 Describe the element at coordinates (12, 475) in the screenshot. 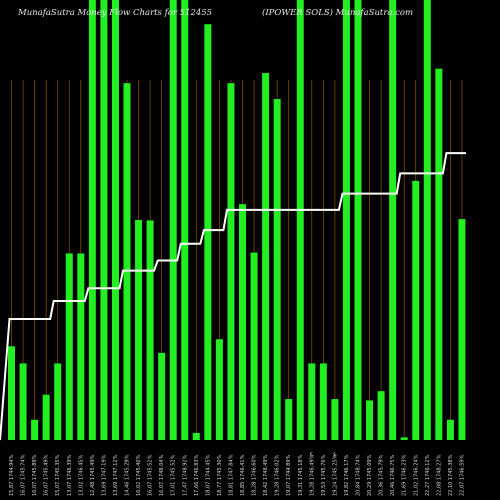

I see `x-tick-label: 15,87 1744.94%` at that location.